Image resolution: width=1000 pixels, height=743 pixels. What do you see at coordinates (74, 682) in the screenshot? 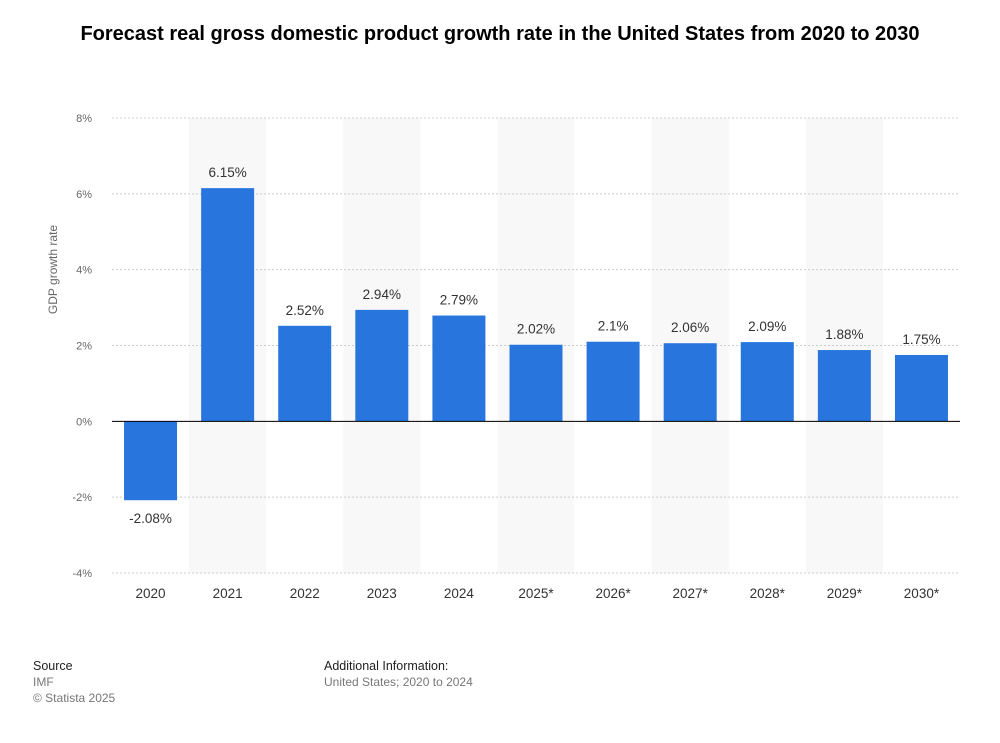
I see `source-block: Source IMF © Statista 2025` at bounding box center [74, 682].